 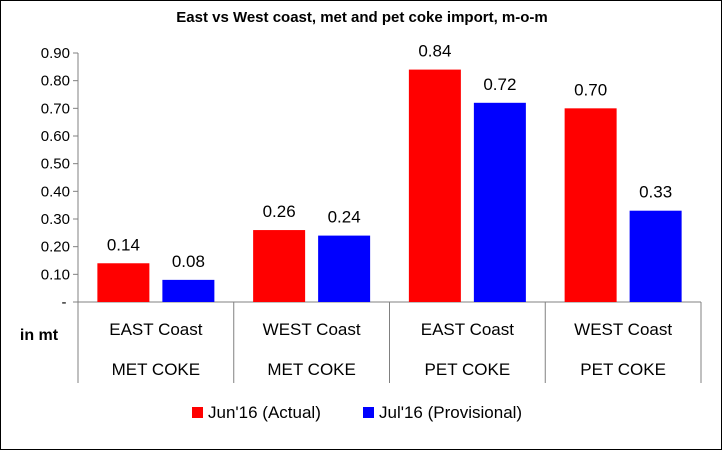 I want to click on y-tick-label: 0.20, so click(x=55, y=247).